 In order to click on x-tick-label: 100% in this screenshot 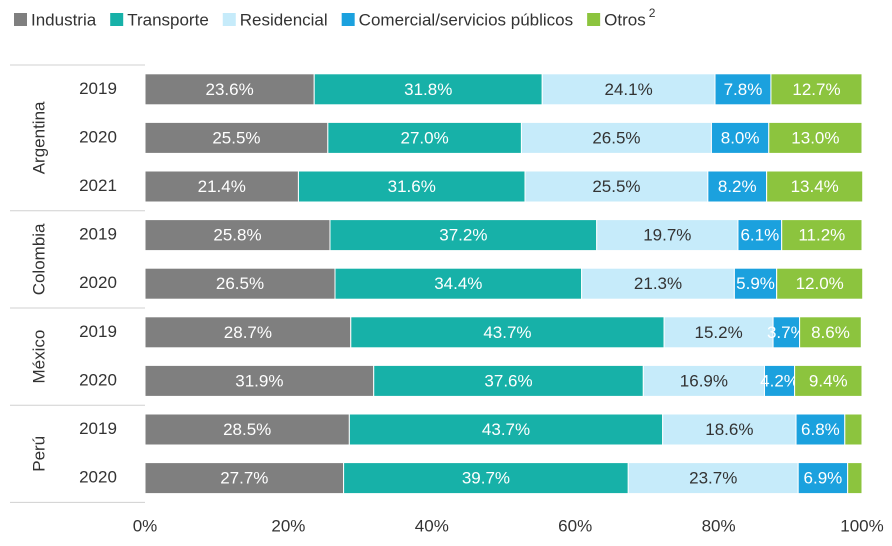, I will do `click(861, 525)`.